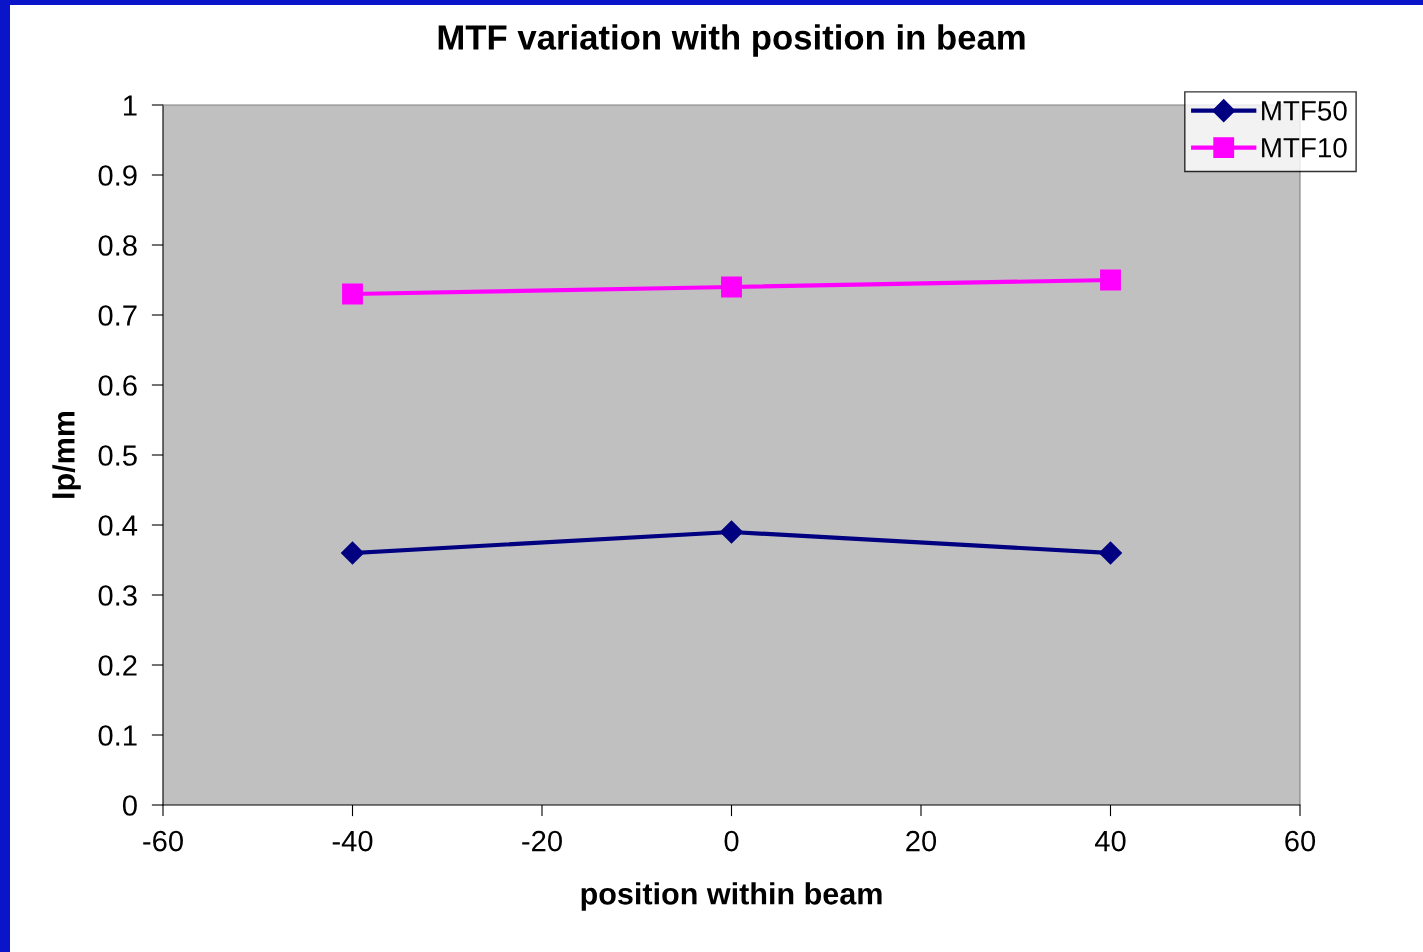 The image size is (1423, 952). Describe the element at coordinates (117, 455) in the screenshot. I see `y-tick-label: 0.5` at that location.